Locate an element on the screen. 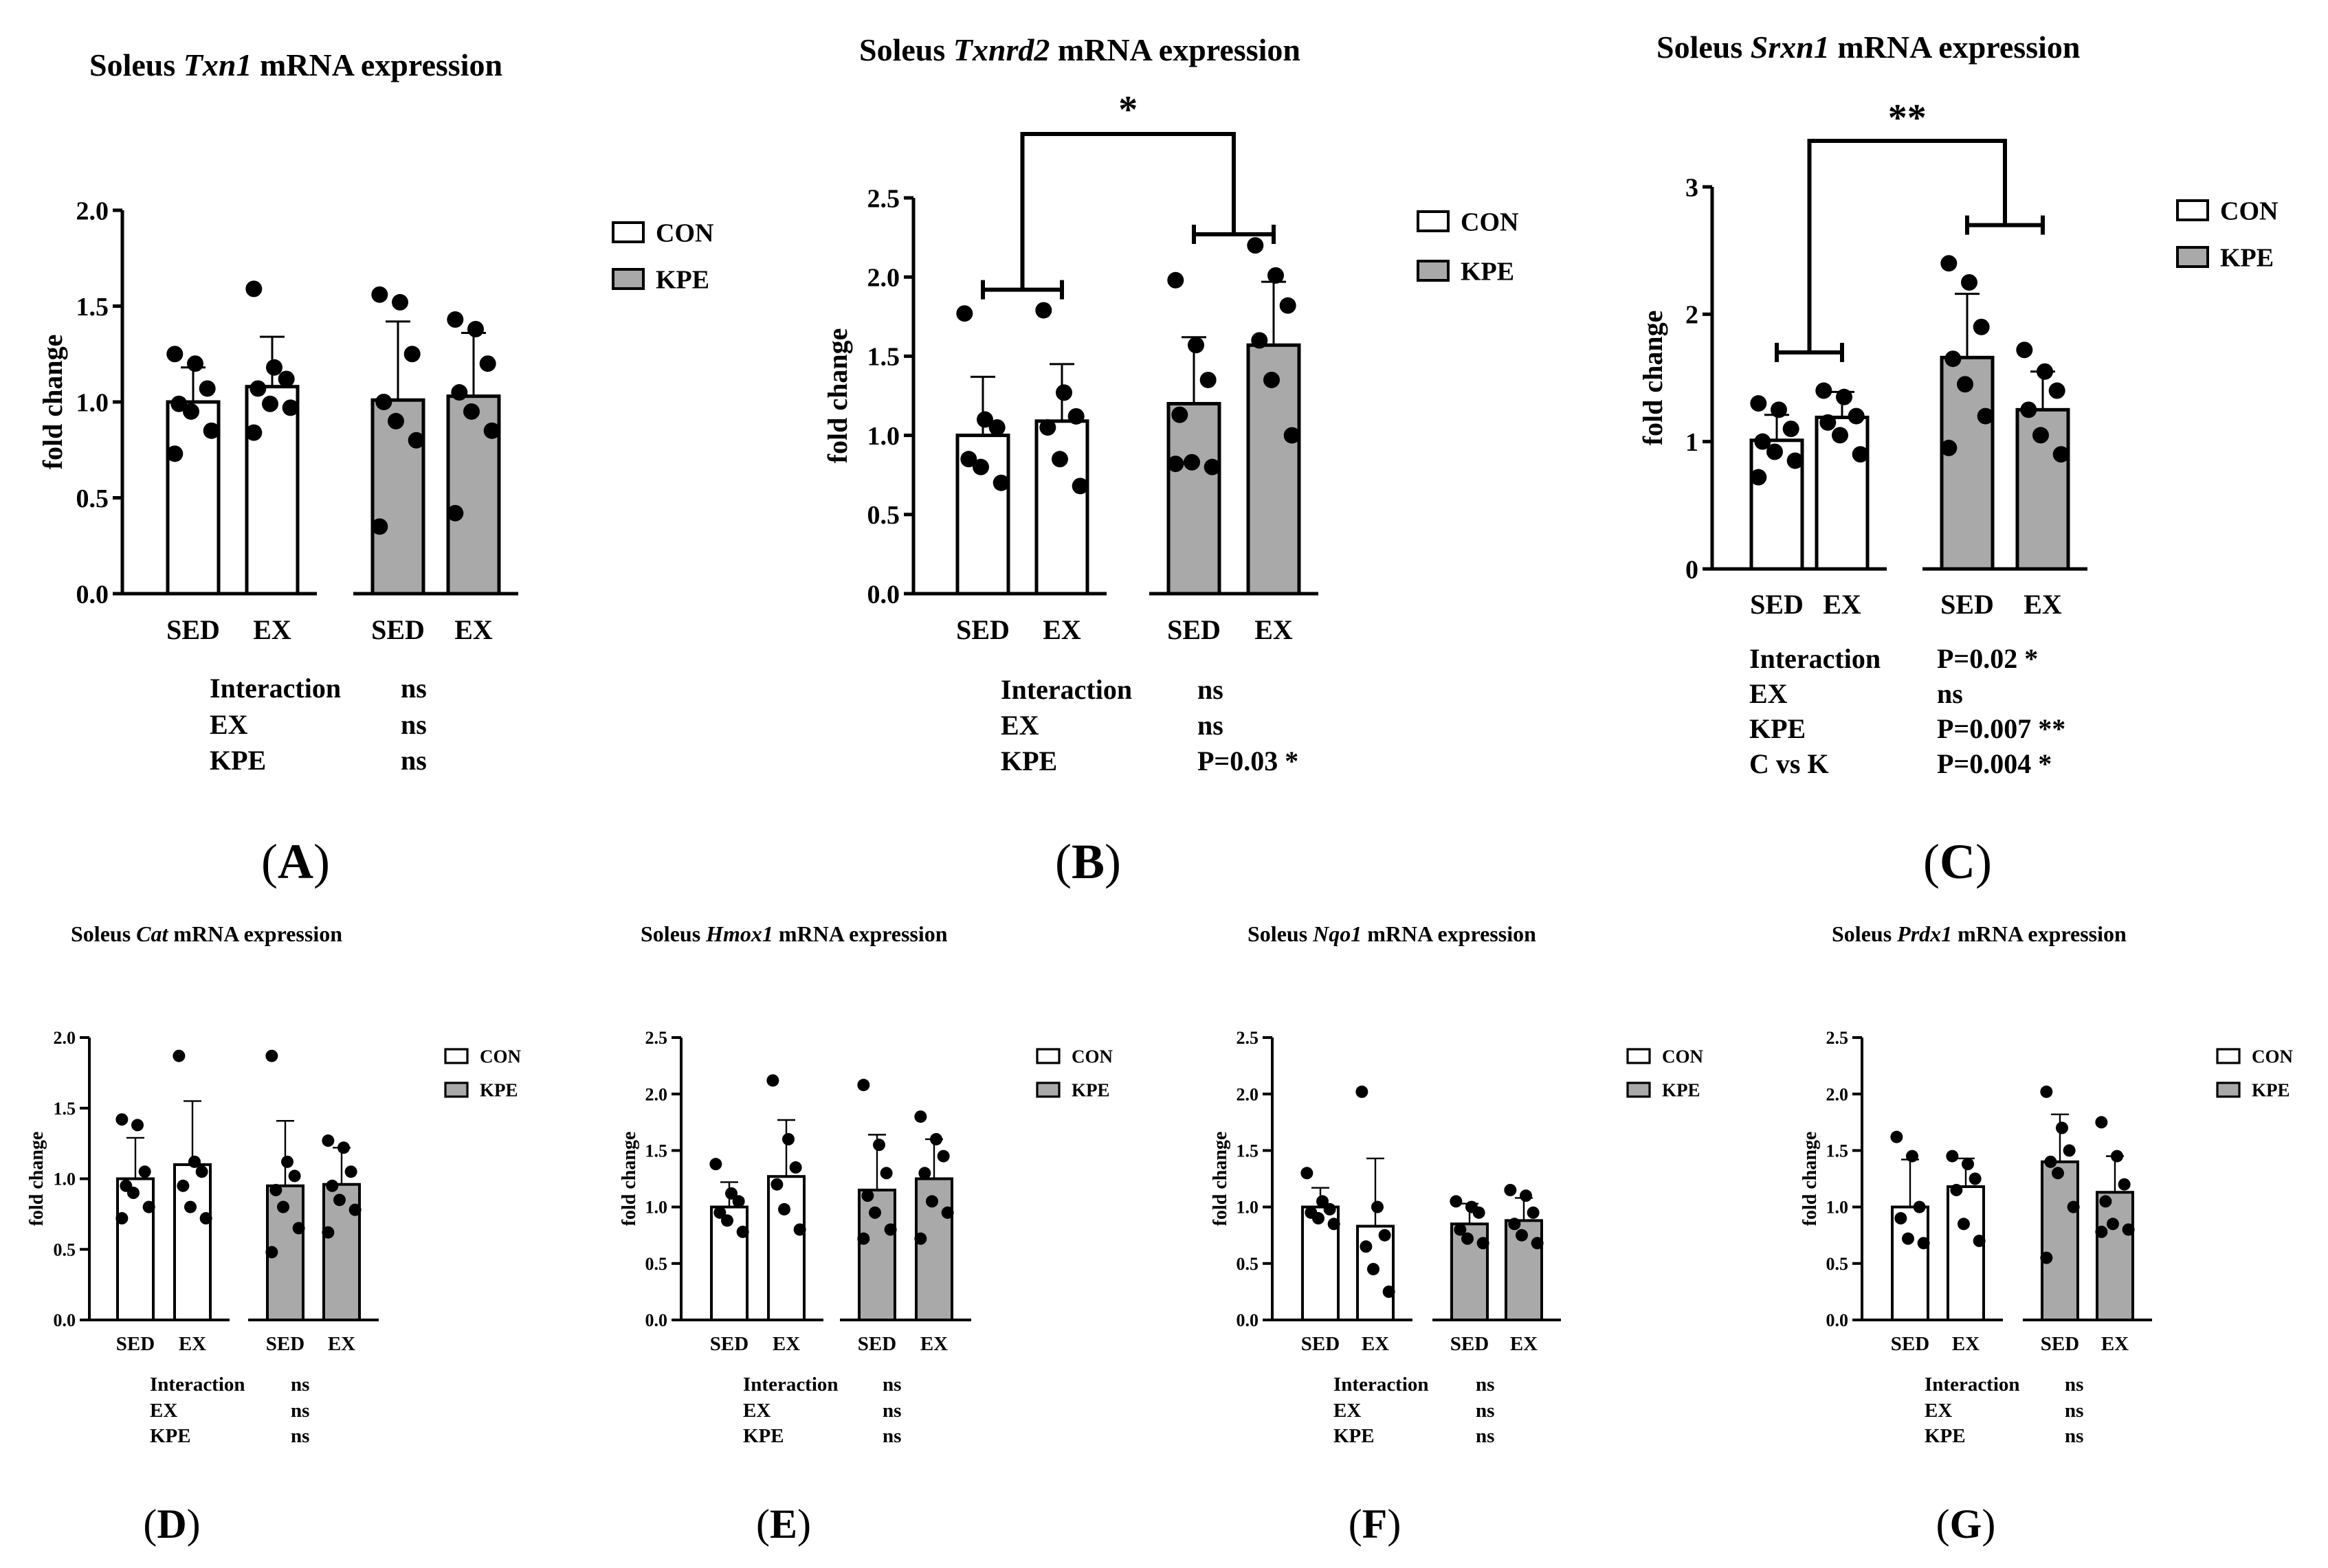 The height and width of the screenshot is (1568, 2328). panel-label: (C) is located at coordinates (1957, 861).